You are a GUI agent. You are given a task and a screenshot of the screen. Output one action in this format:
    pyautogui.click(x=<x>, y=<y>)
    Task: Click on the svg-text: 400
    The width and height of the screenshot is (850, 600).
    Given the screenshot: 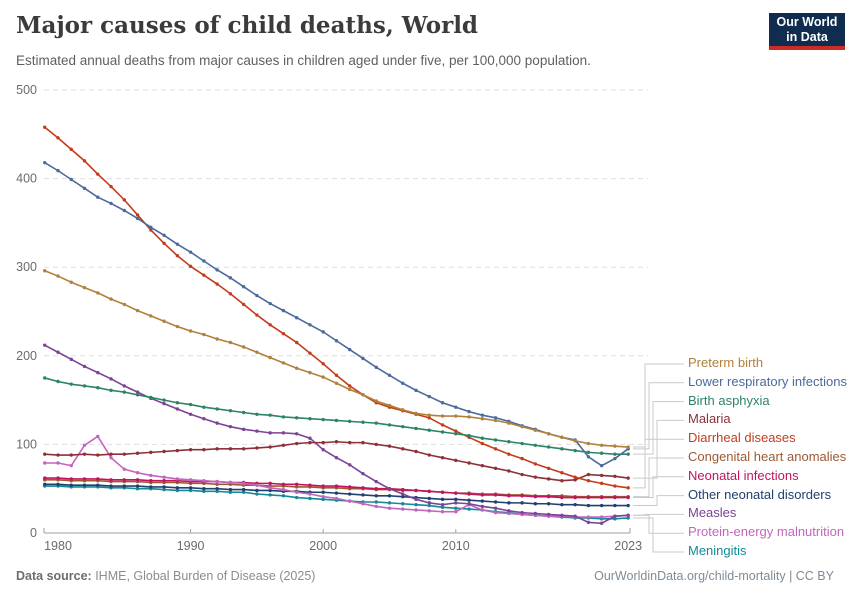 What is the action you would take?
    pyautogui.click(x=26, y=179)
    